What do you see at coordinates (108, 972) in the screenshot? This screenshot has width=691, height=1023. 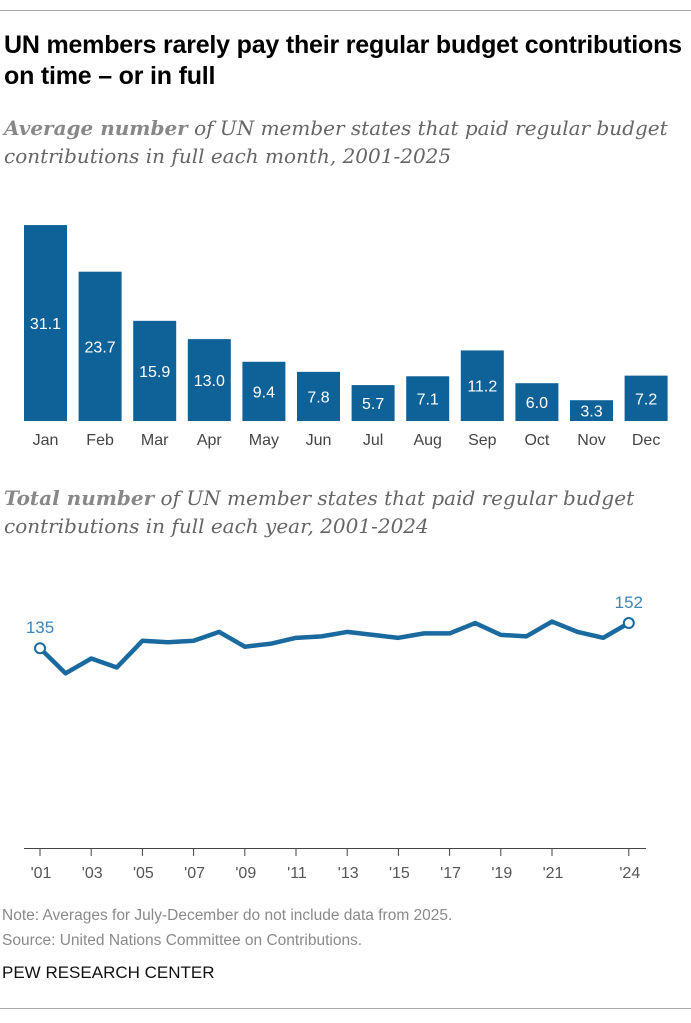 I see `brand-logo-text: PEW RESEARCH CENTER` at bounding box center [108, 972].